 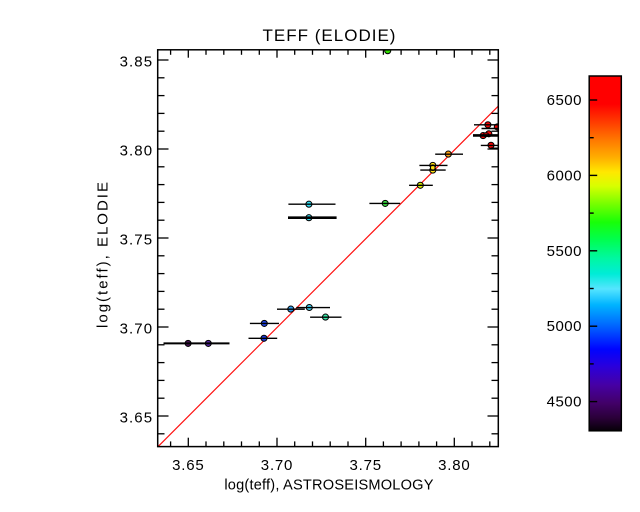 I want to click on svg-text: 6000, so click(x=564, y=175).